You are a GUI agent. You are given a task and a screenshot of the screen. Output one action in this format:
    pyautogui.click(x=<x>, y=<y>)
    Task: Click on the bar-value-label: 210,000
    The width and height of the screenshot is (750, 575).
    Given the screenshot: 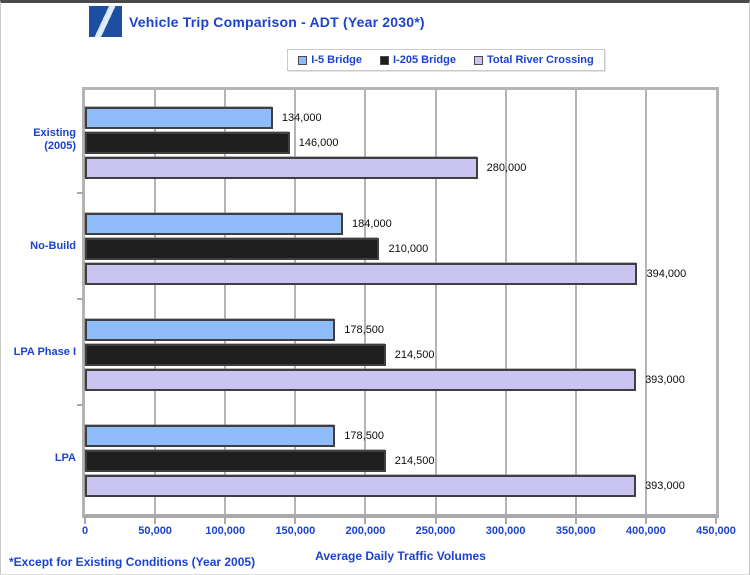 What is the action you would take?
    pyautogui.click(x=408, y=249)
    